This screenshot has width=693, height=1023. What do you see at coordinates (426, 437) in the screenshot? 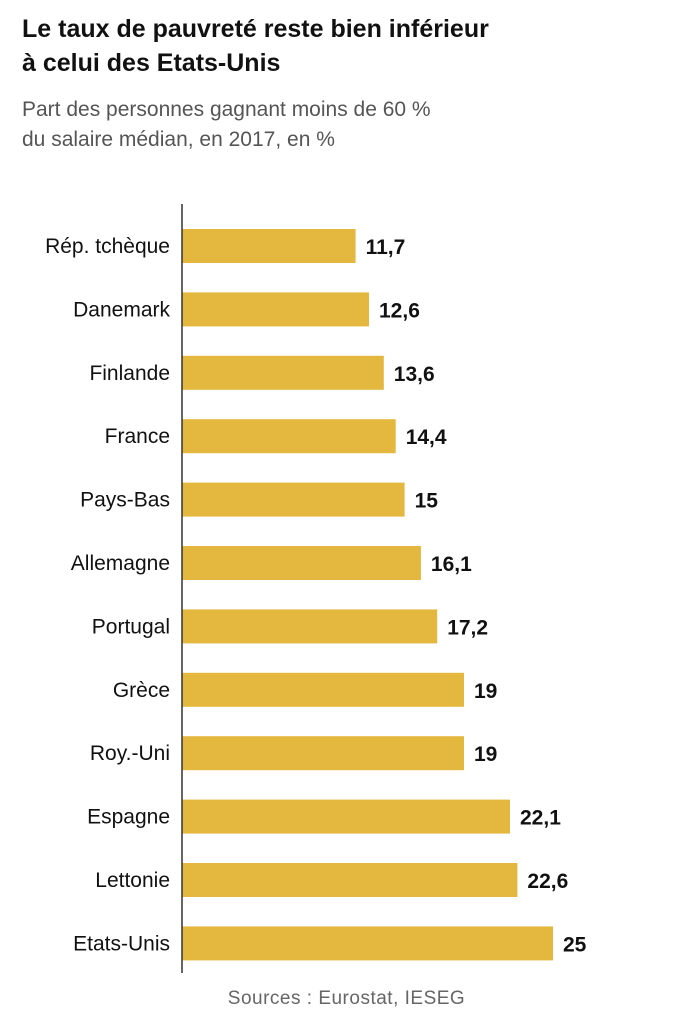
I see `value-label: 14,4` at bounding box center [426, 437].